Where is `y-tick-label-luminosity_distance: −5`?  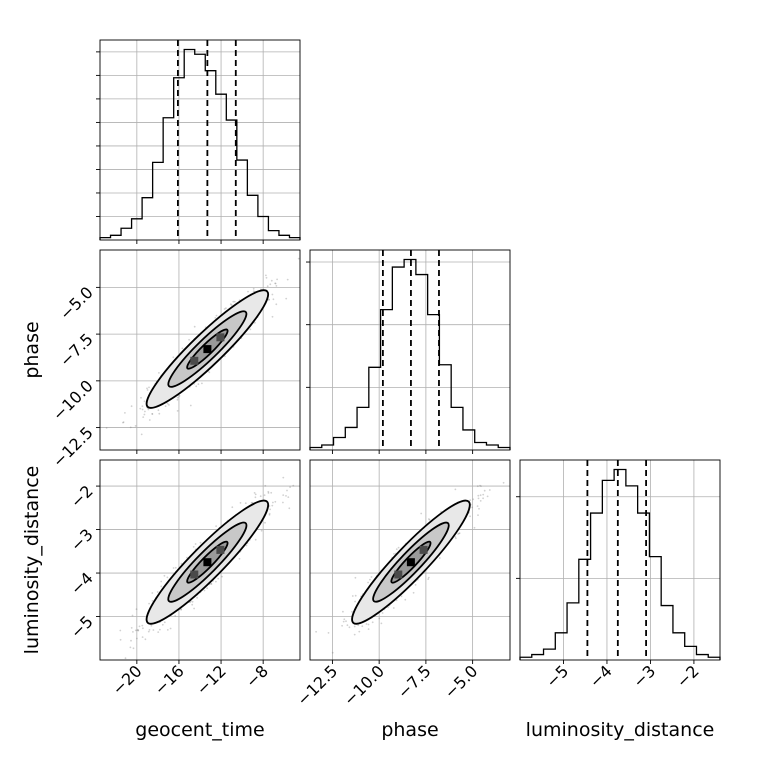
y-tick-label-luminosity_distance: −5 is located at coordinates (82, 627).